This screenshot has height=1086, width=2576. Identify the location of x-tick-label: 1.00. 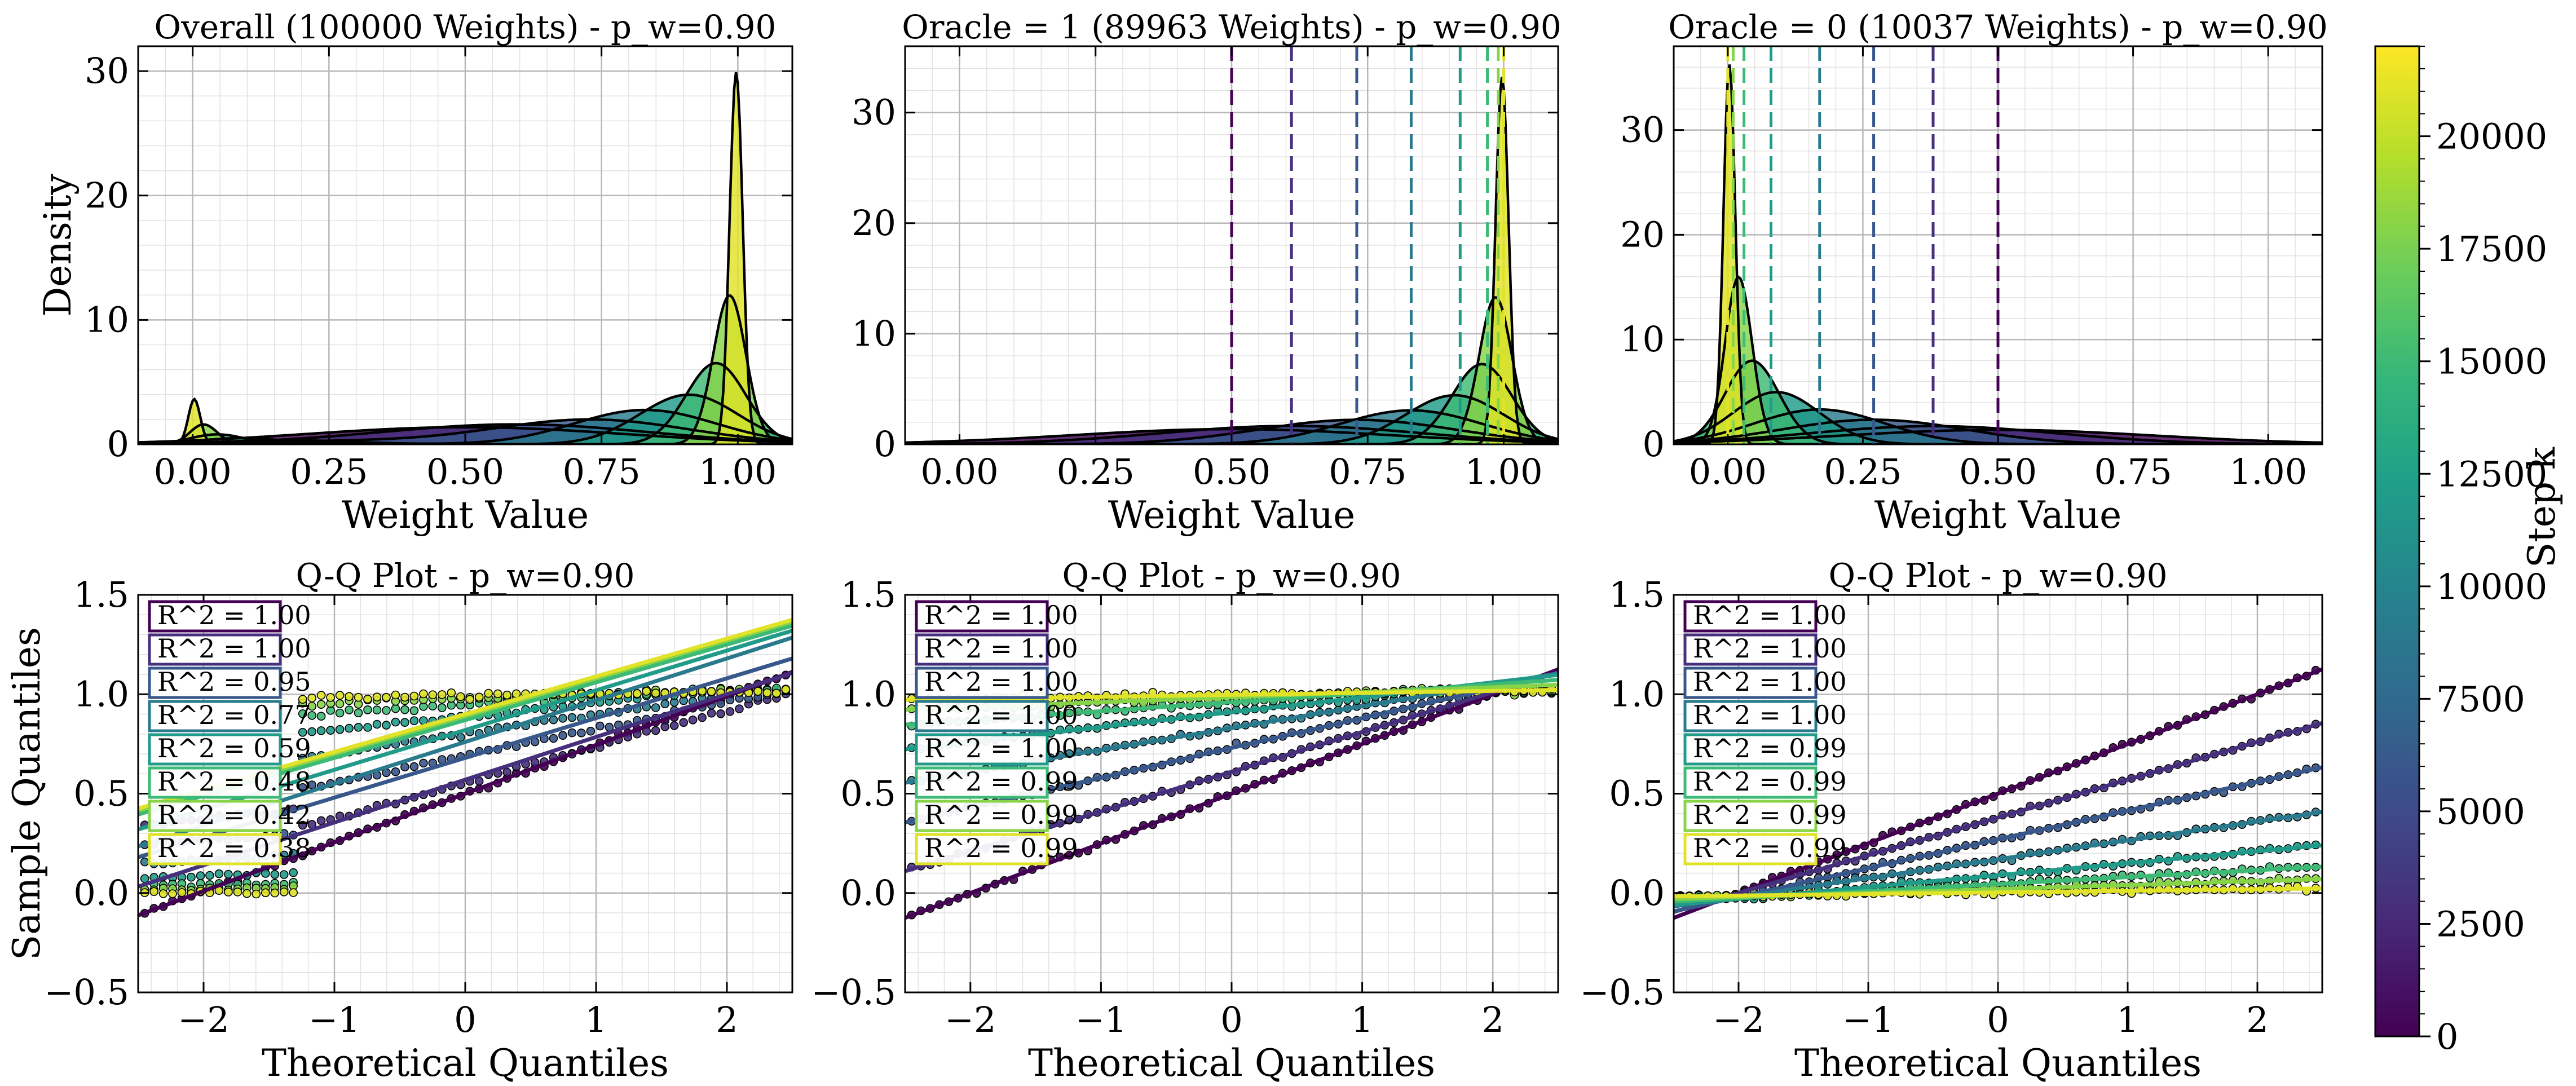
(738, 471).